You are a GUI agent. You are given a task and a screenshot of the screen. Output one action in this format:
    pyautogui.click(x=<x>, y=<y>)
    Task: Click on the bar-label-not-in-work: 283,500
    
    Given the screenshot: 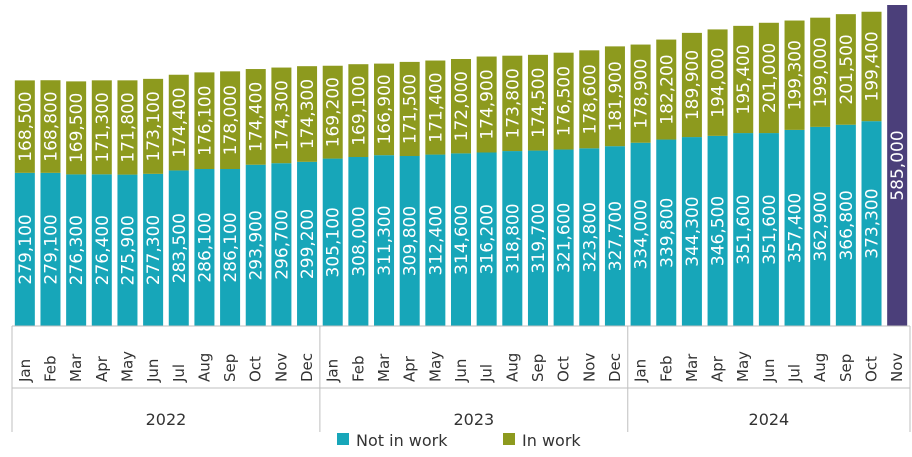 What is the action you would take?
    pyautogui.click(x=180, y=248)
    